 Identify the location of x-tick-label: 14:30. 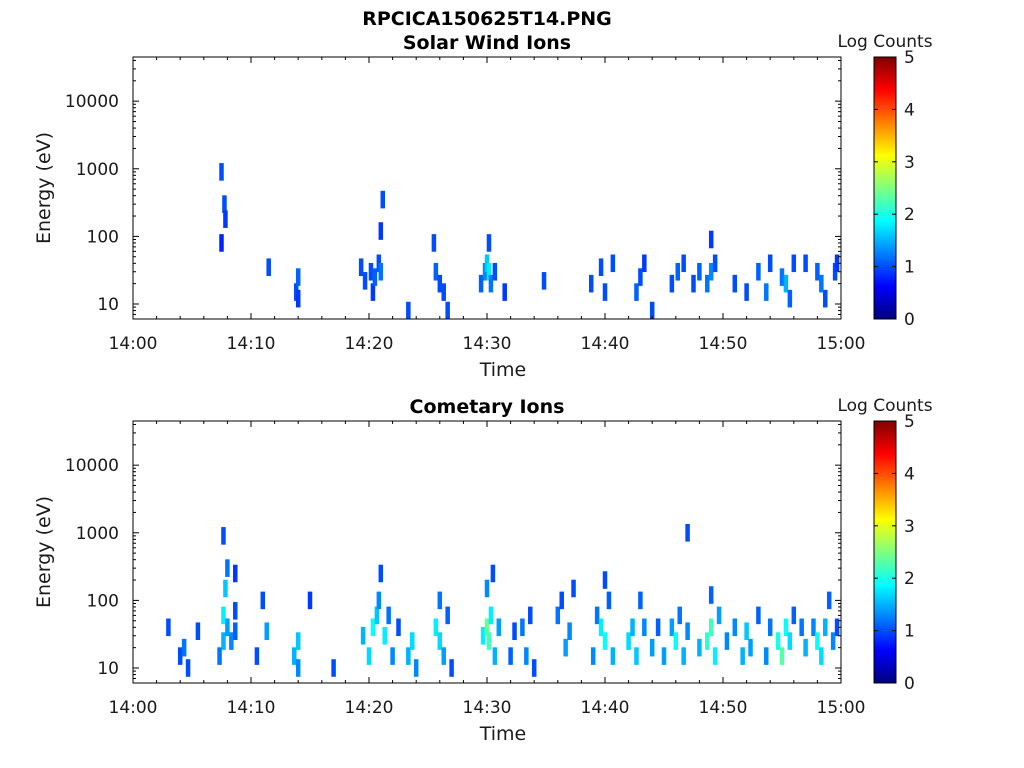
(487, 344).